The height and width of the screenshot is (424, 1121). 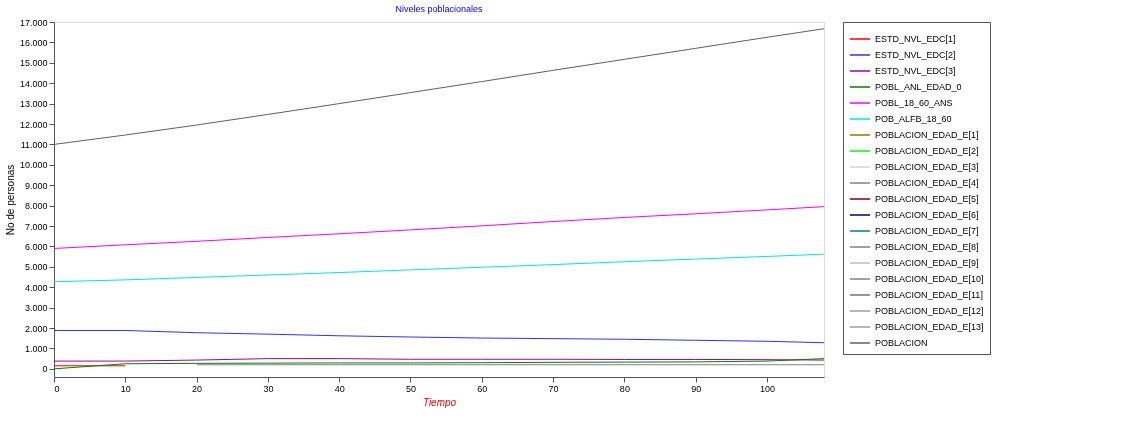 What do you see at coordinates (927, 231) in the screenshot?
I see `legend-label: POBLACION_EDAD_E[7]` at bounding box center [927, 231].